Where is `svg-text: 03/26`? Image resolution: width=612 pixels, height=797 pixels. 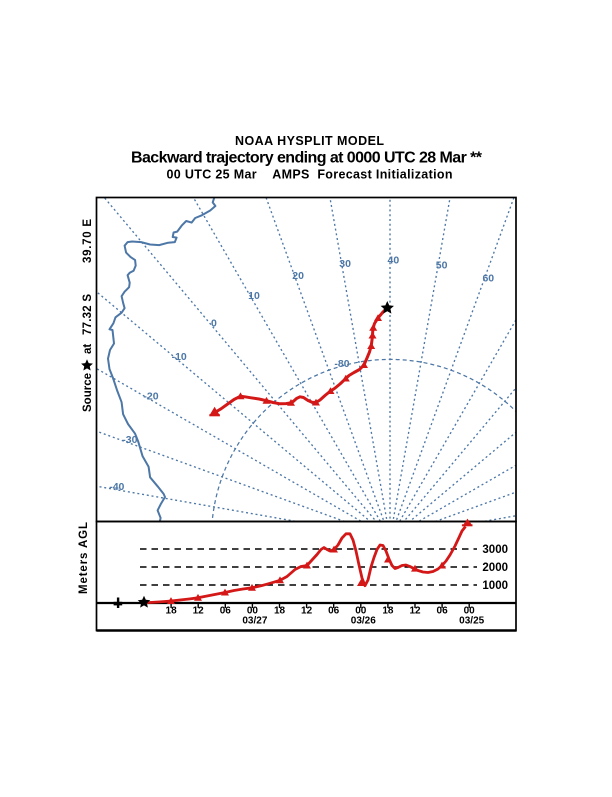
svg-text: 03/26 is located at coordinates (363, 621).